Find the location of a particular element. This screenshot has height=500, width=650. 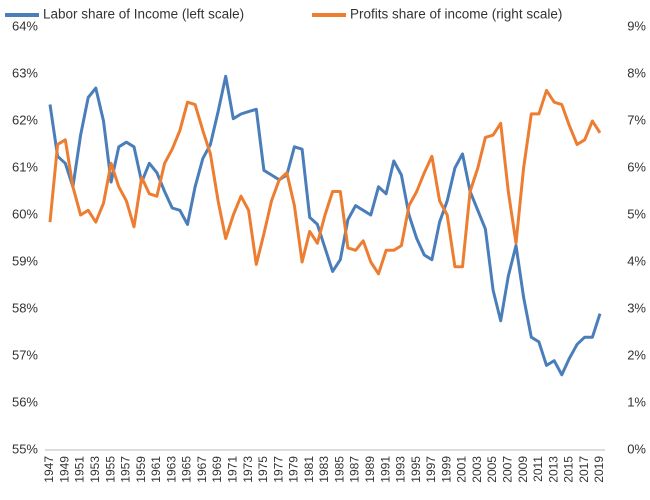

y-tick-label: 62% is located at coordinates (25, 119).